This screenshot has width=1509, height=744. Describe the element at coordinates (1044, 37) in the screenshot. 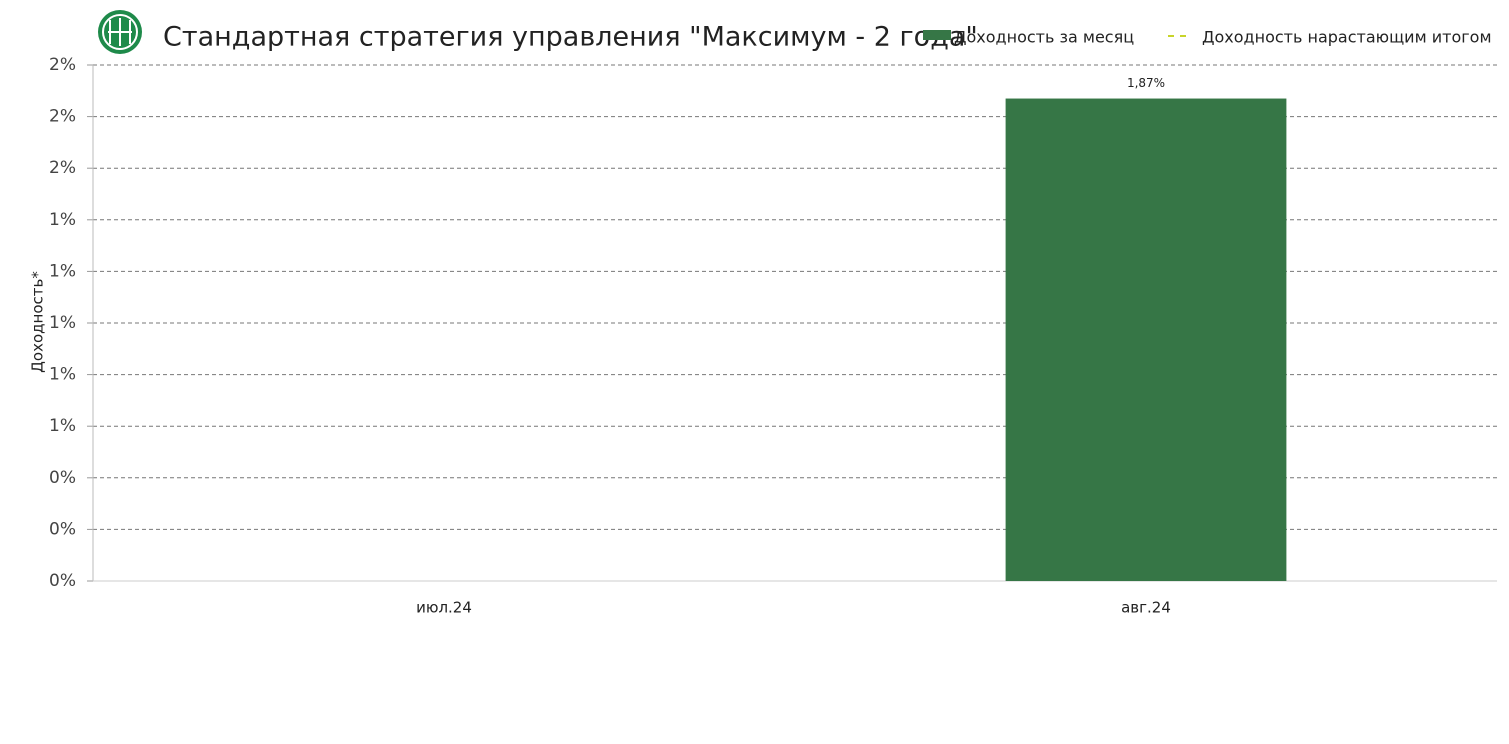

I see `legend-label: Доходность за месяц` at that location.